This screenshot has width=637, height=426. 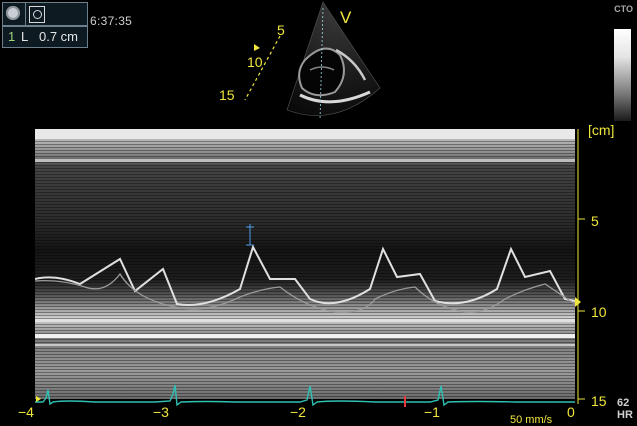 What do you see at coordinates (59, 36) in the screenshot?
I see `measurement-value: 0.7 cm` at bounding box center [59, 36].